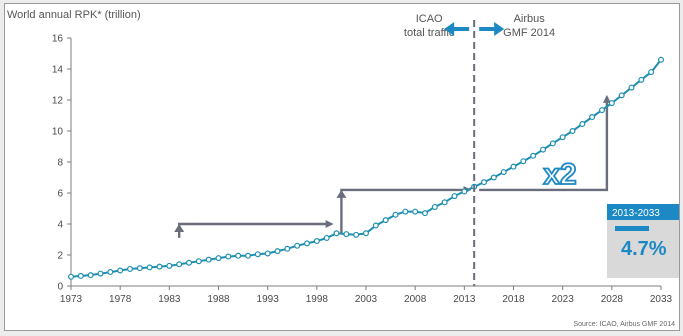 The image size is (683, 336). Describe the element at coordinates (429, 33) in the screenshot. I see `left-annotation-line2: total traffic` at that location.